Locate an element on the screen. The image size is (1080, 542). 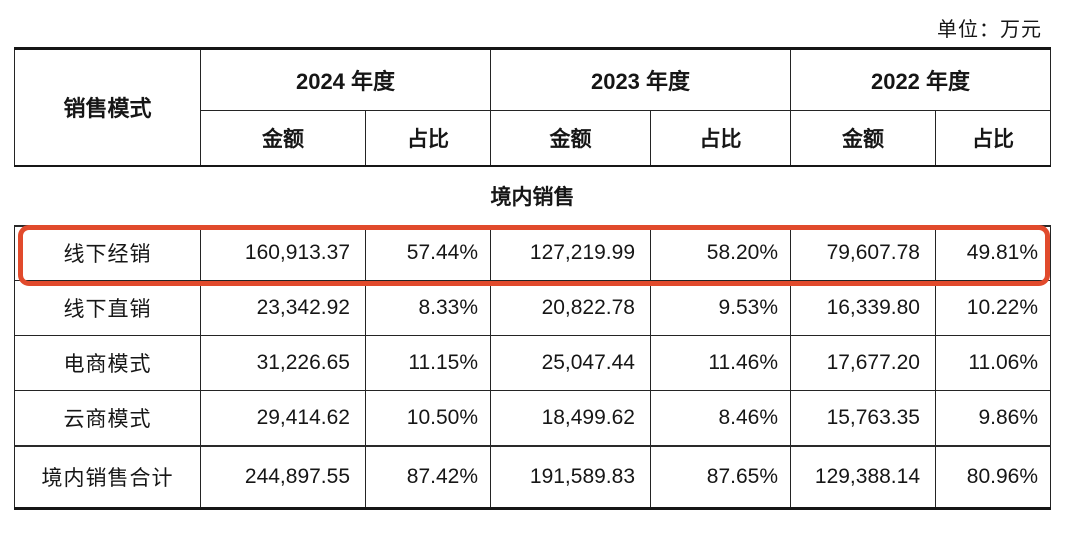
ratio-cell: 10.22% is located at coordinates (993, 308).